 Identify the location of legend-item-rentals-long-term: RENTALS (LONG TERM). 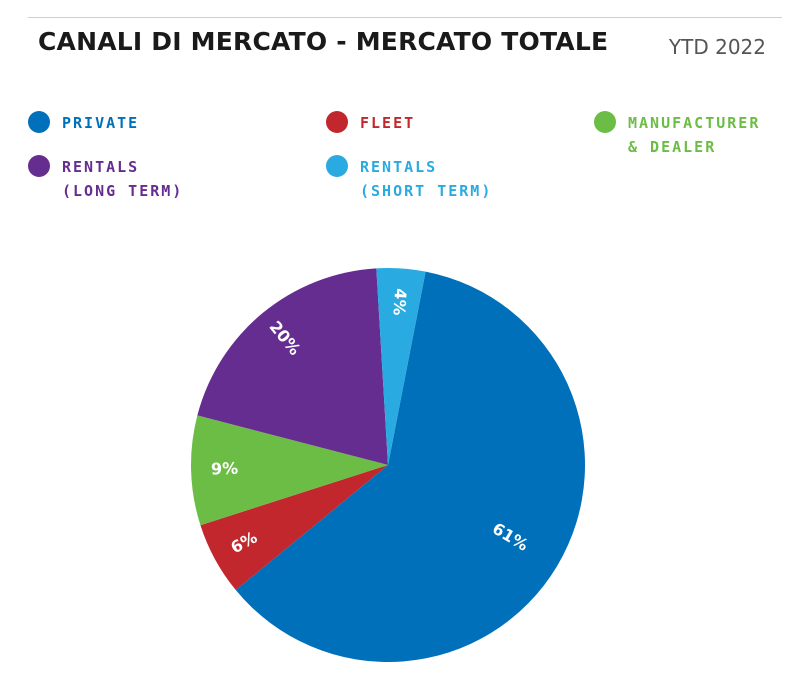
(105, 179).